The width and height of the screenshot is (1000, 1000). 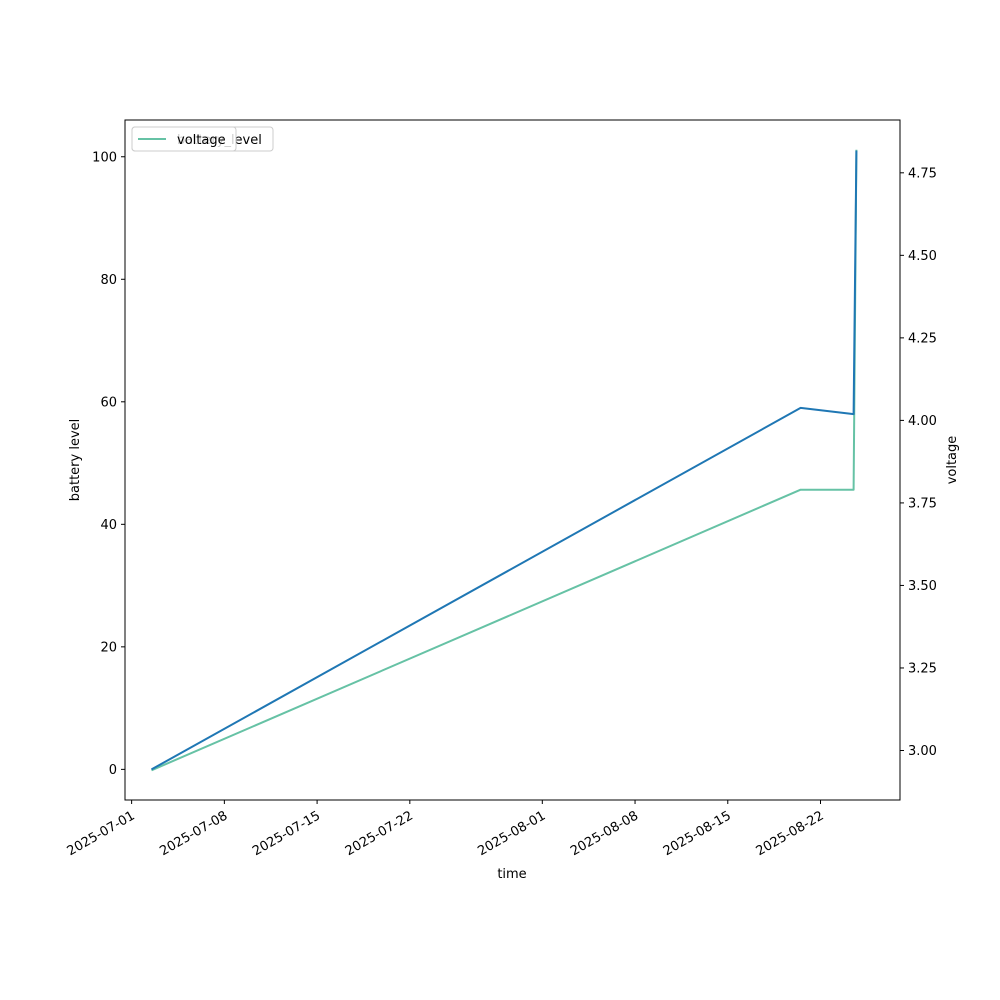 What do you see at coordinates (922, 668) in the screenshot?
I see `right-y-tick-label: 3.25` at bounding box center [922, 668].